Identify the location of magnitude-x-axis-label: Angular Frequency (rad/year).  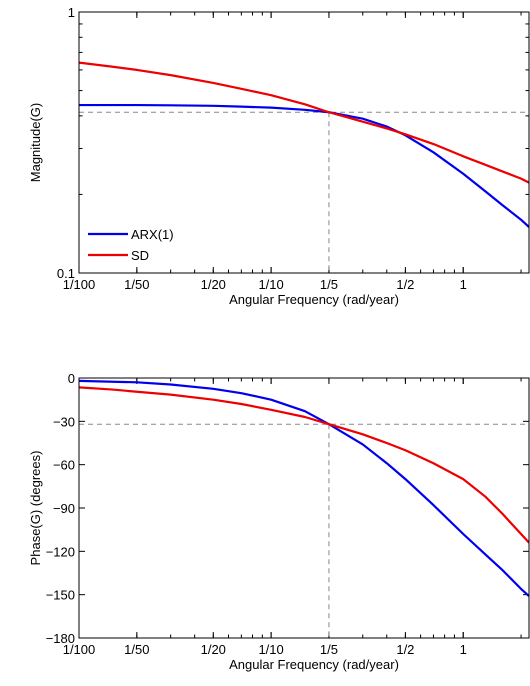
(314, 299).